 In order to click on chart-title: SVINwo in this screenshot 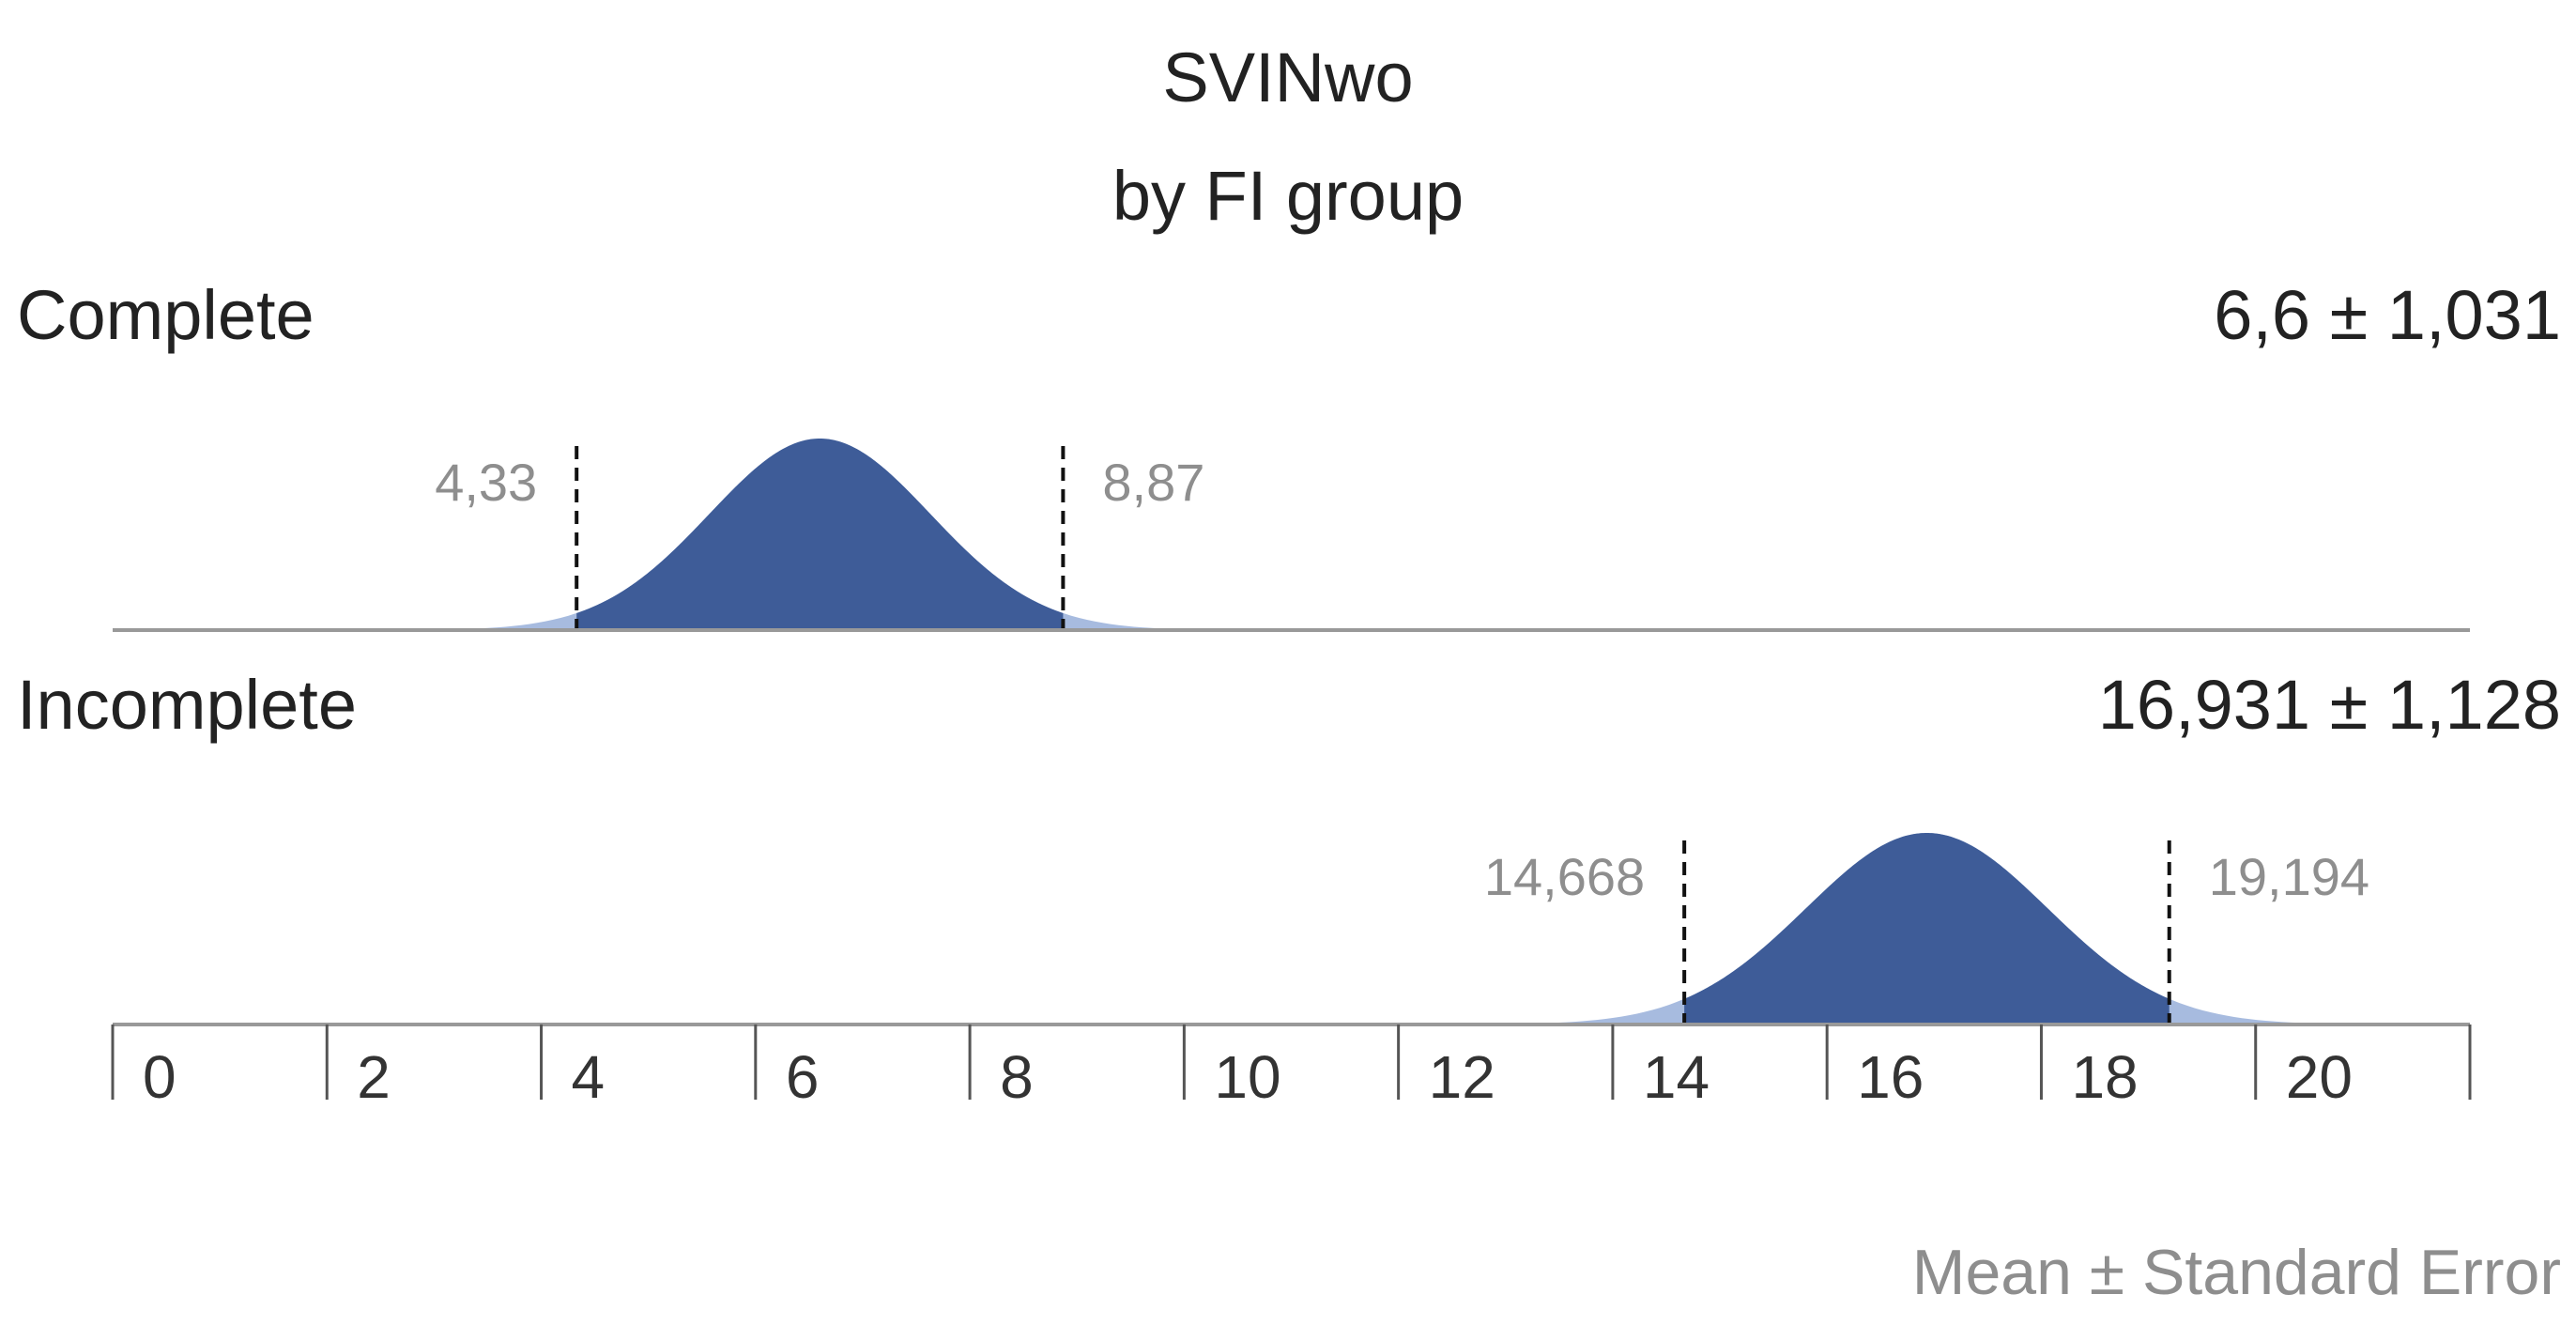, I will do `click(1288, 77)`.